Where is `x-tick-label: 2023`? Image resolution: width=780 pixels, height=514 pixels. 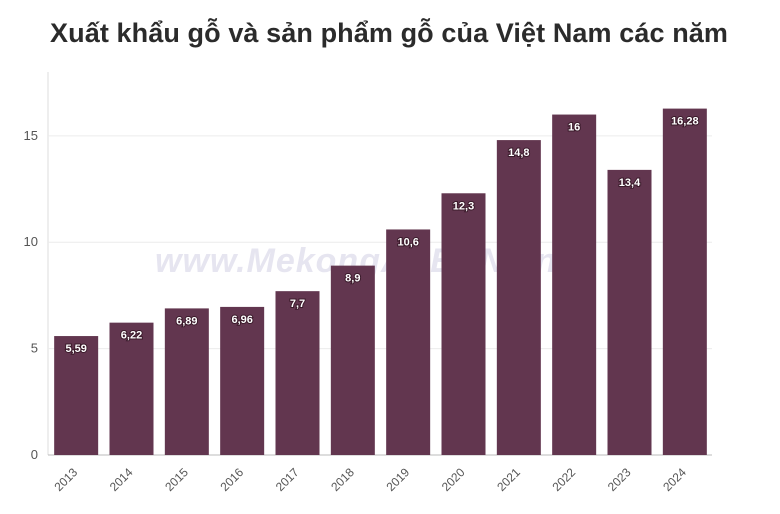 x-tick-label: 2023 is located at coordinates (619, 479).